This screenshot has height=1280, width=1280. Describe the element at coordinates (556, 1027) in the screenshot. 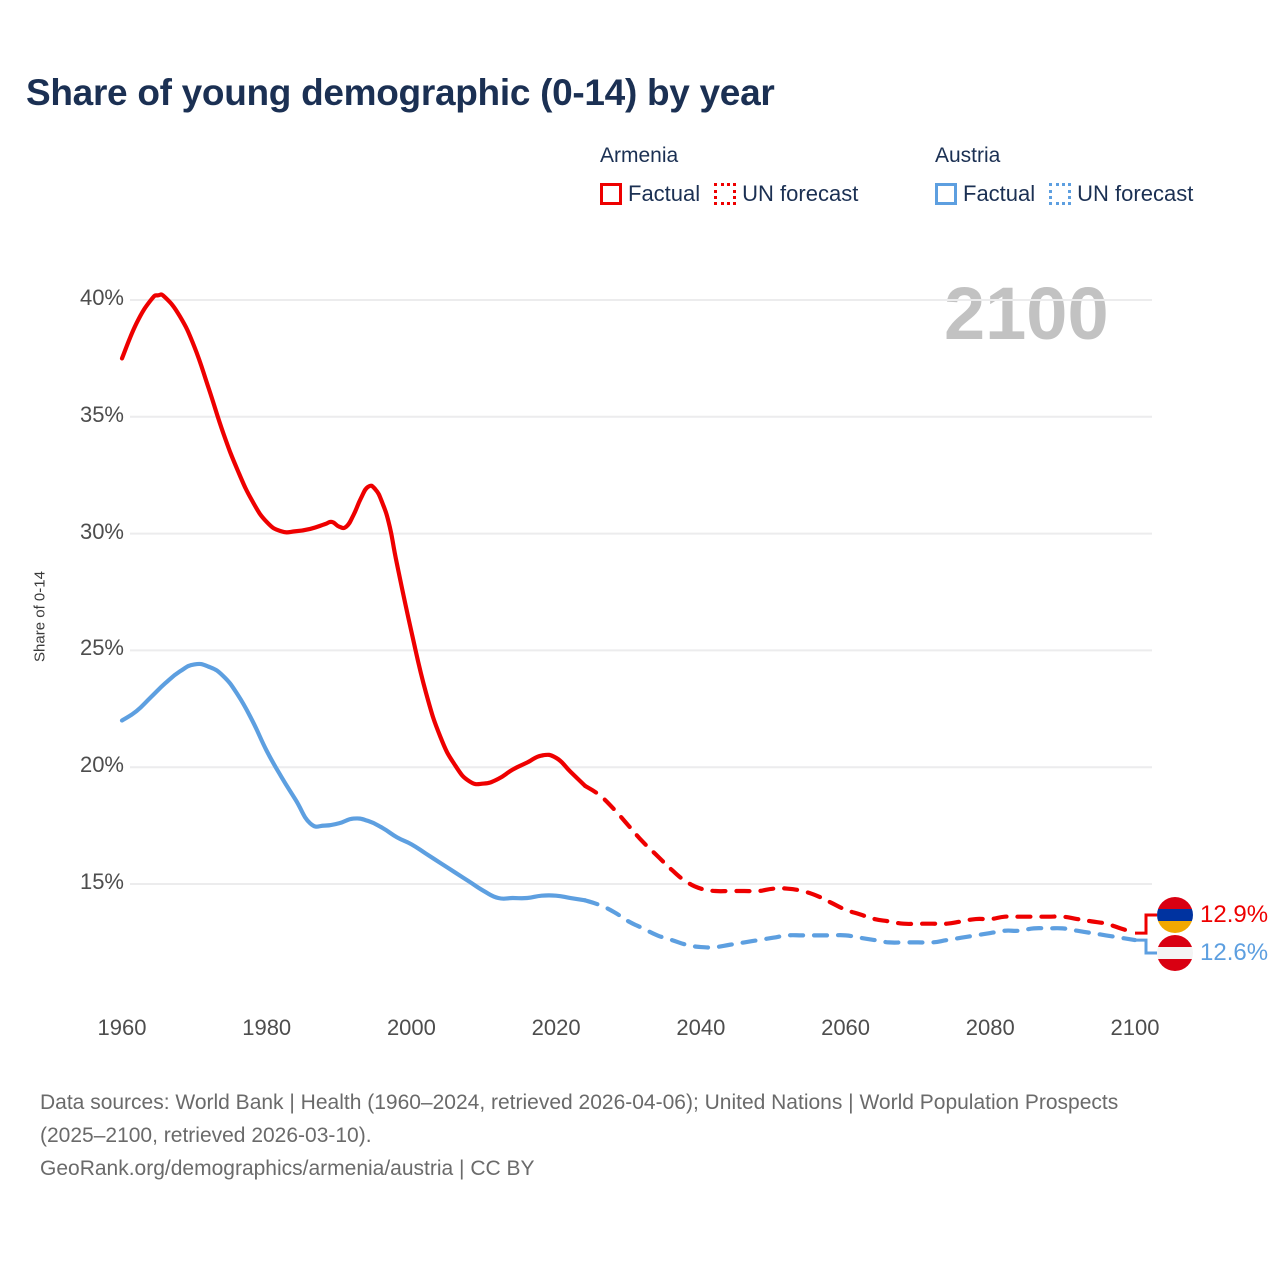

I see `x-axis-tick-label: 2020` at that location.